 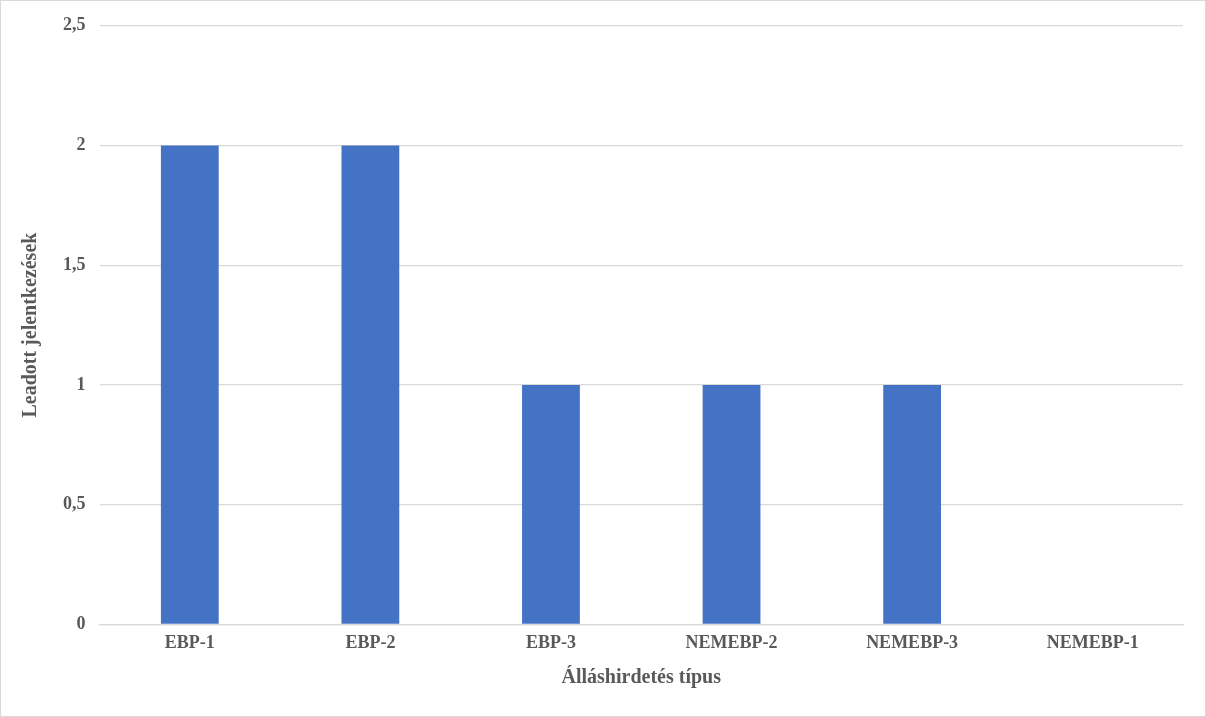 I want to click on x-tick-label: EBP-3, so click(x=550, y=641).